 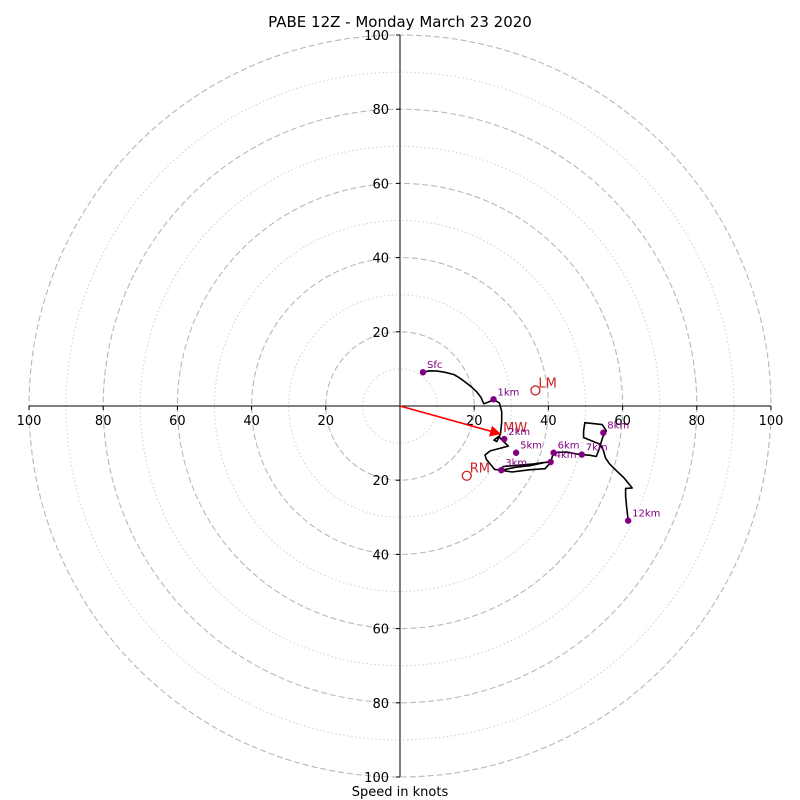 I want to click on y-tick-up-20: 20, so click(x=380, y=333).